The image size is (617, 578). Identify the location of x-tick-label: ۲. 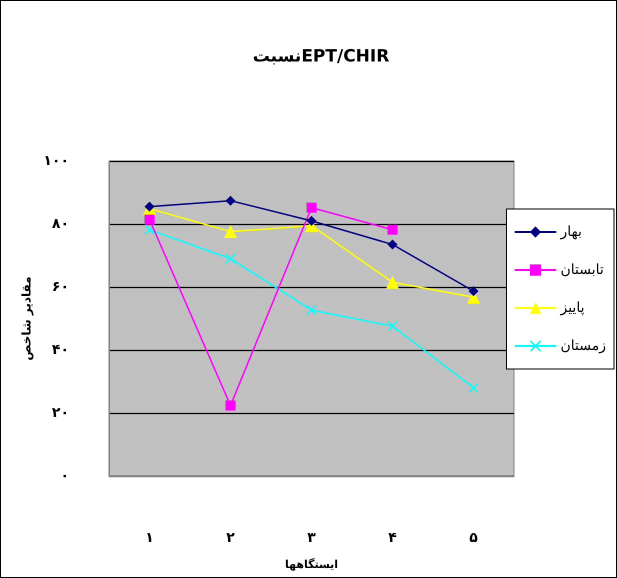
(231, 538).